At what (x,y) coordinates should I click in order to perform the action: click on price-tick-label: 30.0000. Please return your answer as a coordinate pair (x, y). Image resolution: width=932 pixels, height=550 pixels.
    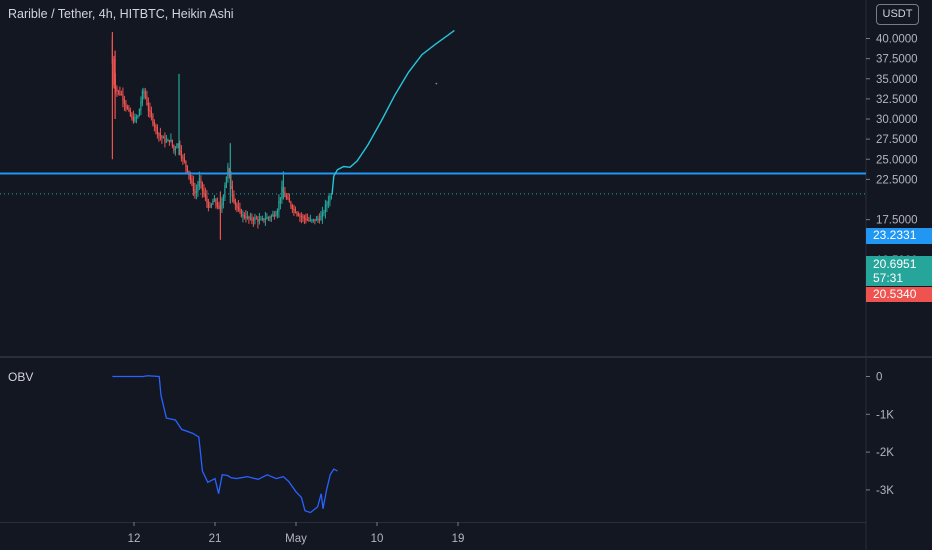
    Looking at the image, I should click on (897, 120).